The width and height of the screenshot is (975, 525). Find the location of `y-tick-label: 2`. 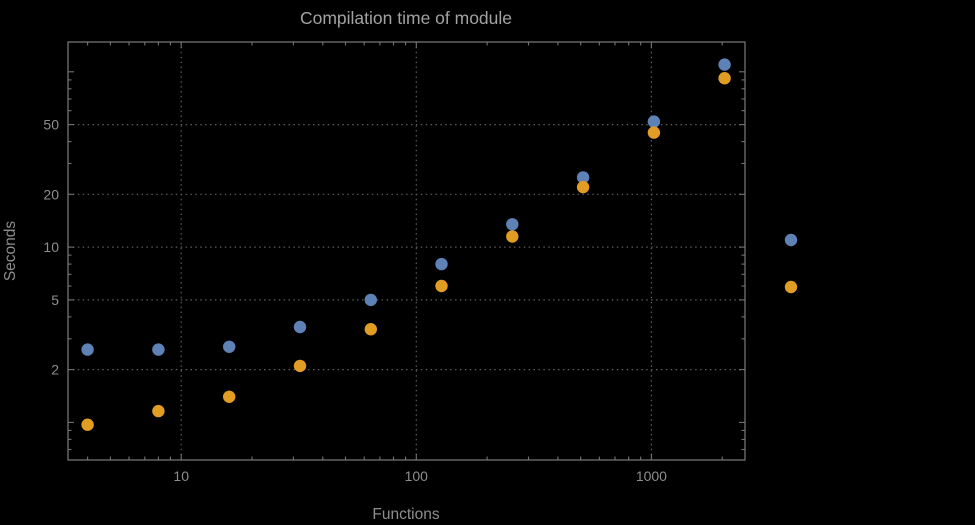

y-tick-label: 2 is located at coordinates (55, 370).